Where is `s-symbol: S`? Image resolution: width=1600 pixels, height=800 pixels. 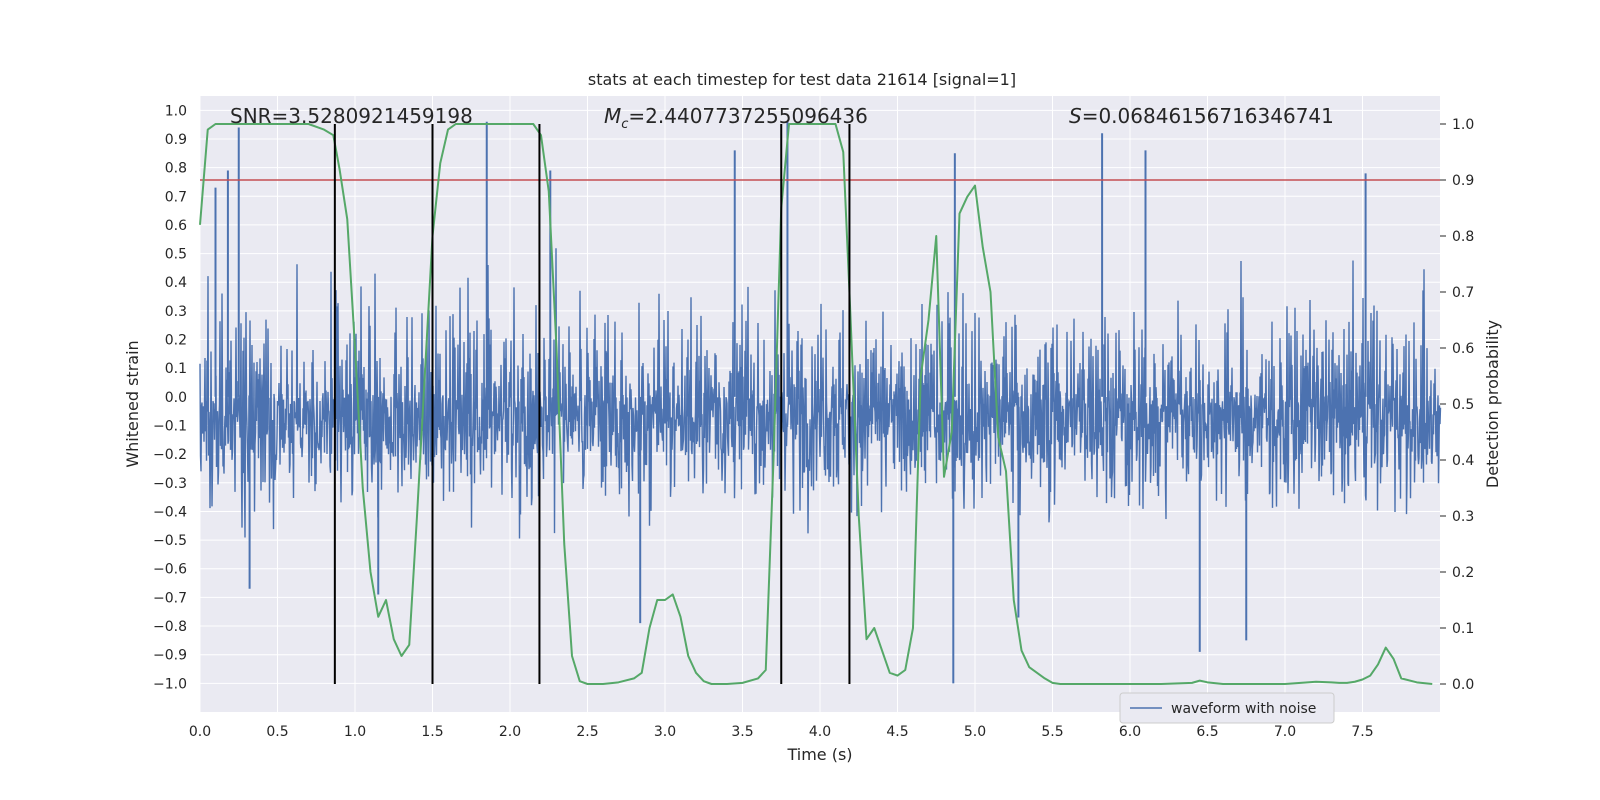
s-symbol: S is located at coordinates (1075, 116).